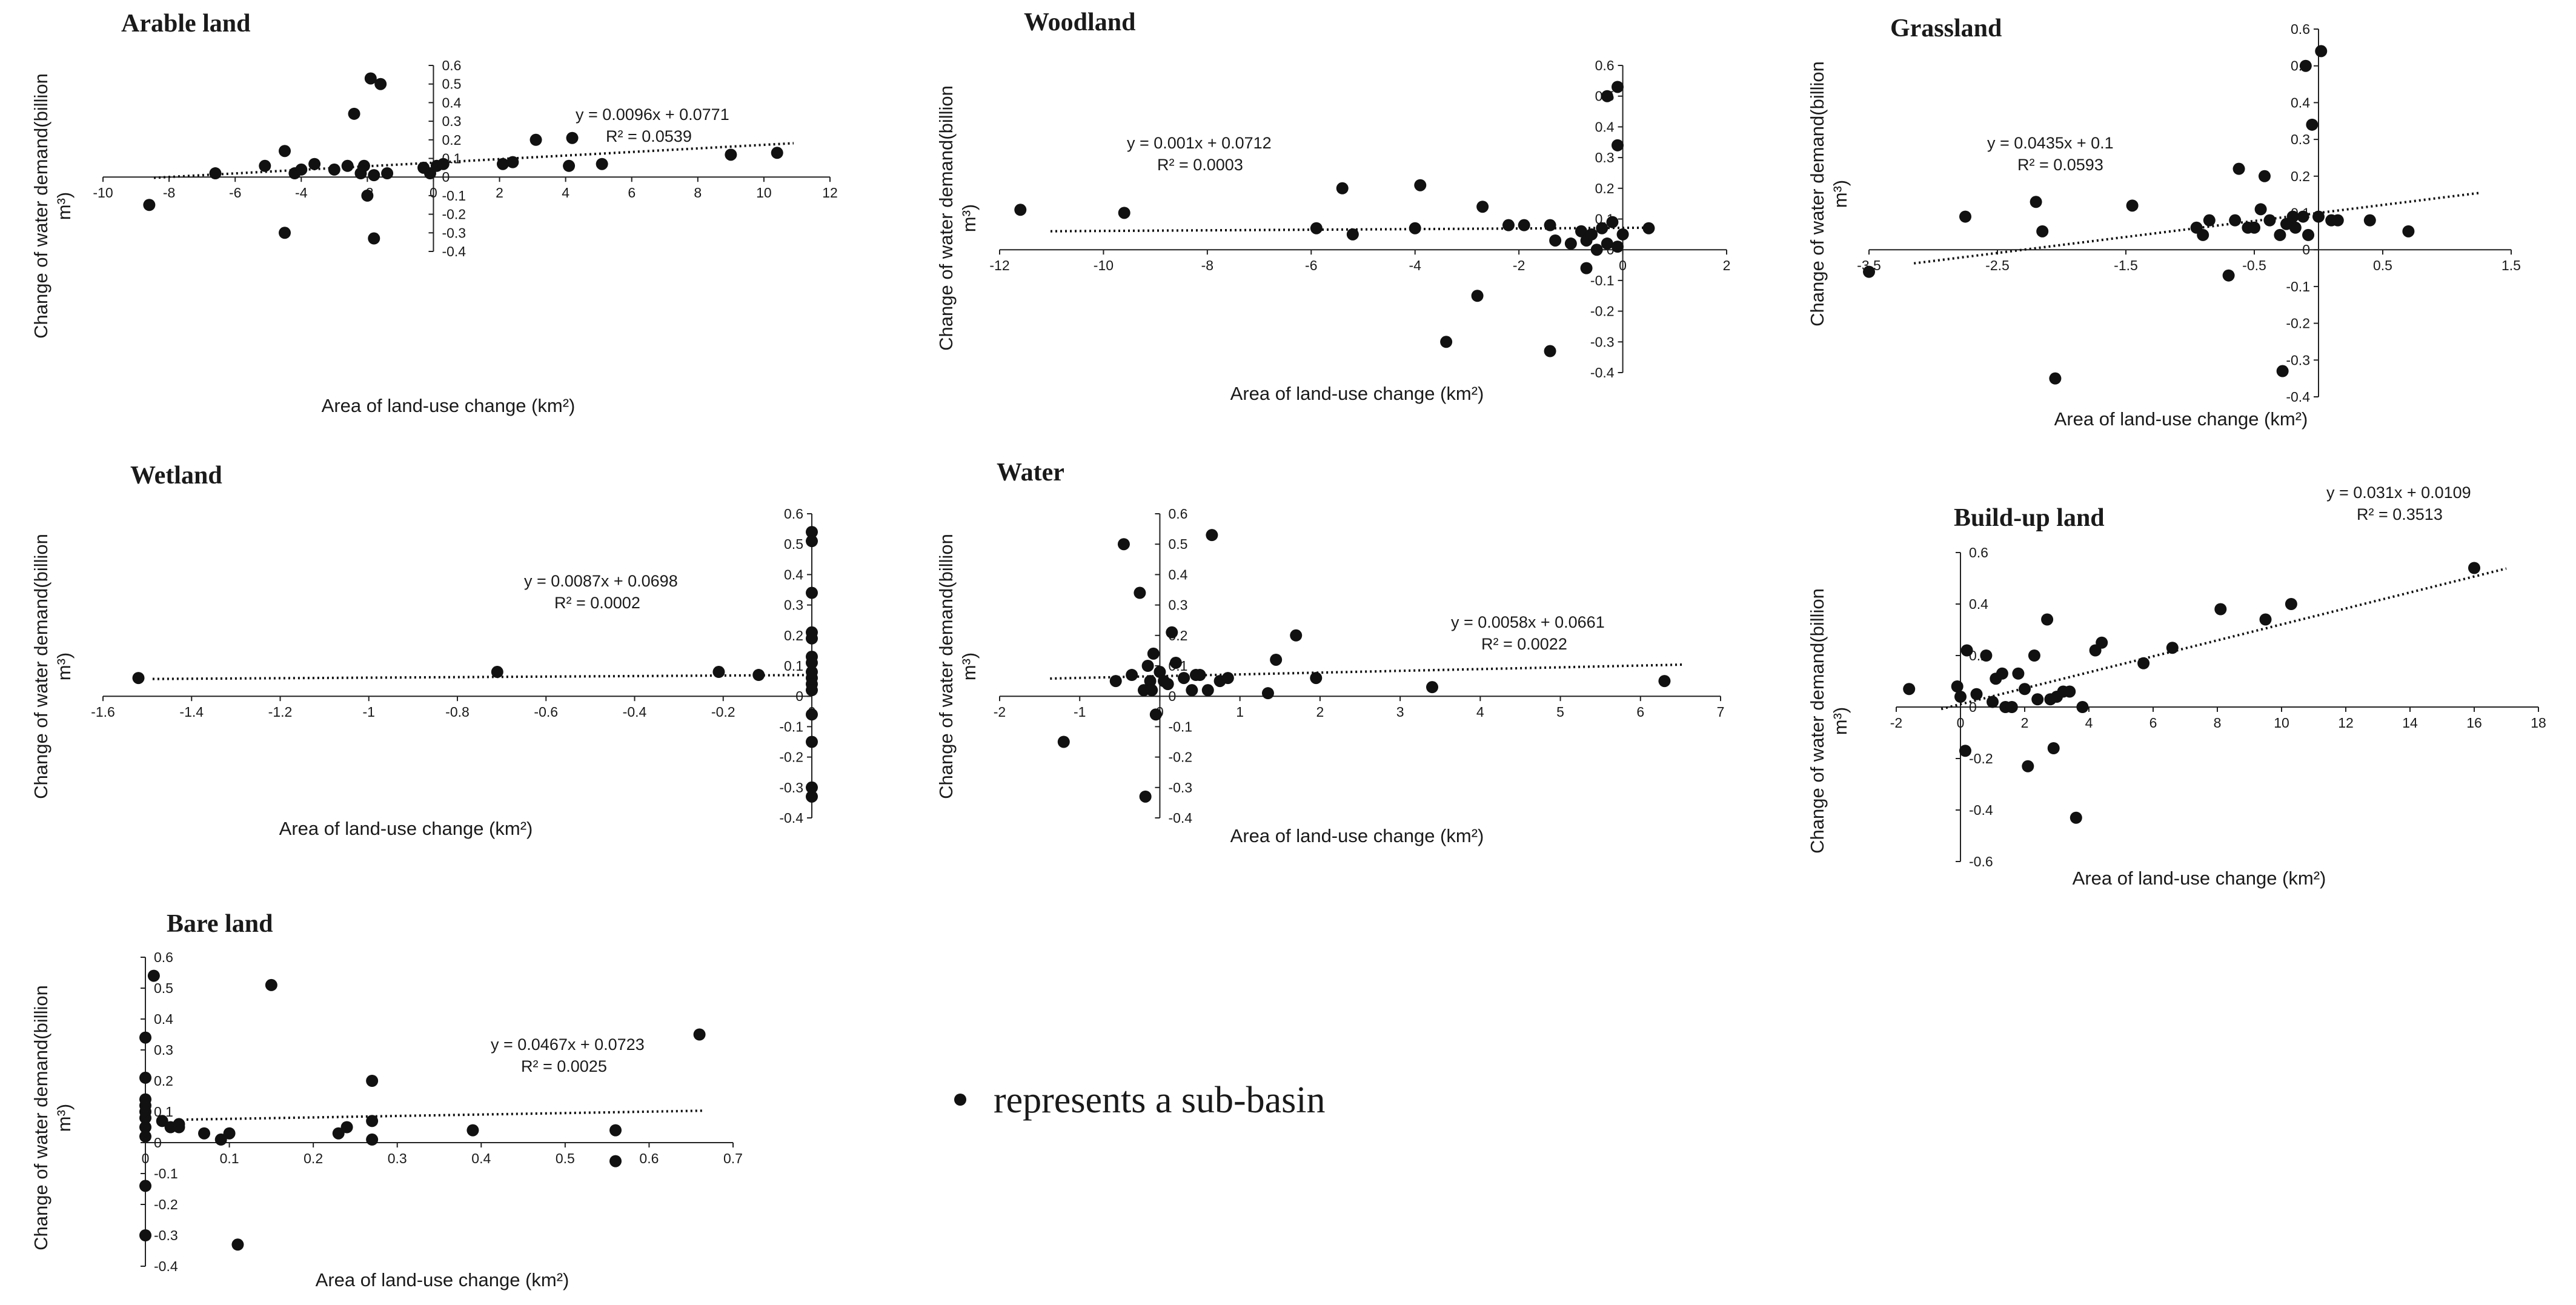 The height and width of the screenshot is (1305, 2576). What do you see at coordinates (369, 712) in the screenshot?
I see `x-tick-label: -1` at bounding box center [369, 712].